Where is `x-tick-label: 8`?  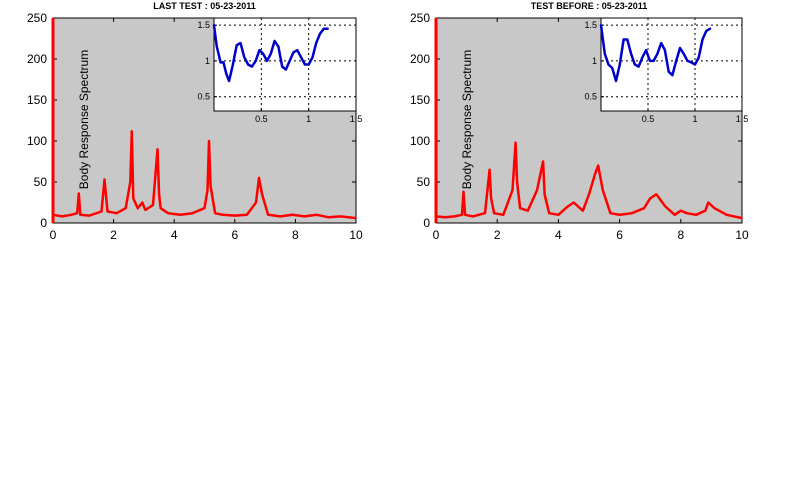
x-tick-label: 8 is located at coordinates (680, 235).